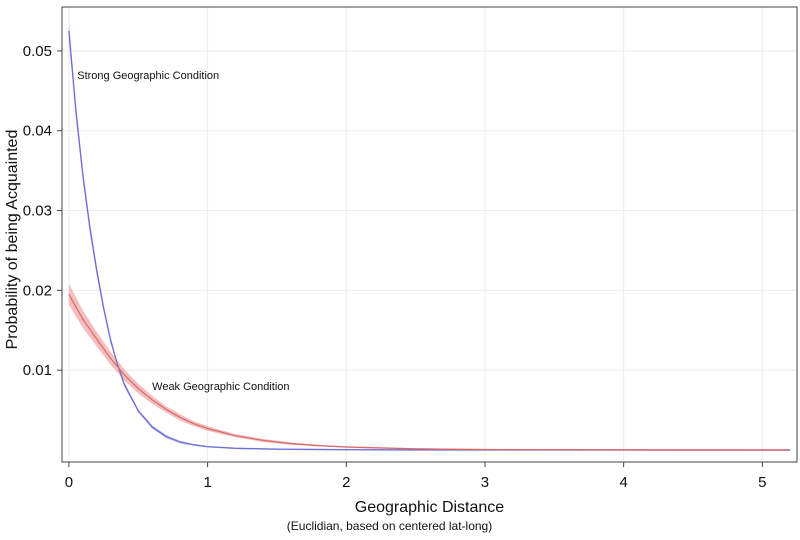 The image size is (800, 540). What do you see at coordinates (37, 51) in the screenshot?
I see `y-tick-label: 0.05` at bounding box center [37, 51].